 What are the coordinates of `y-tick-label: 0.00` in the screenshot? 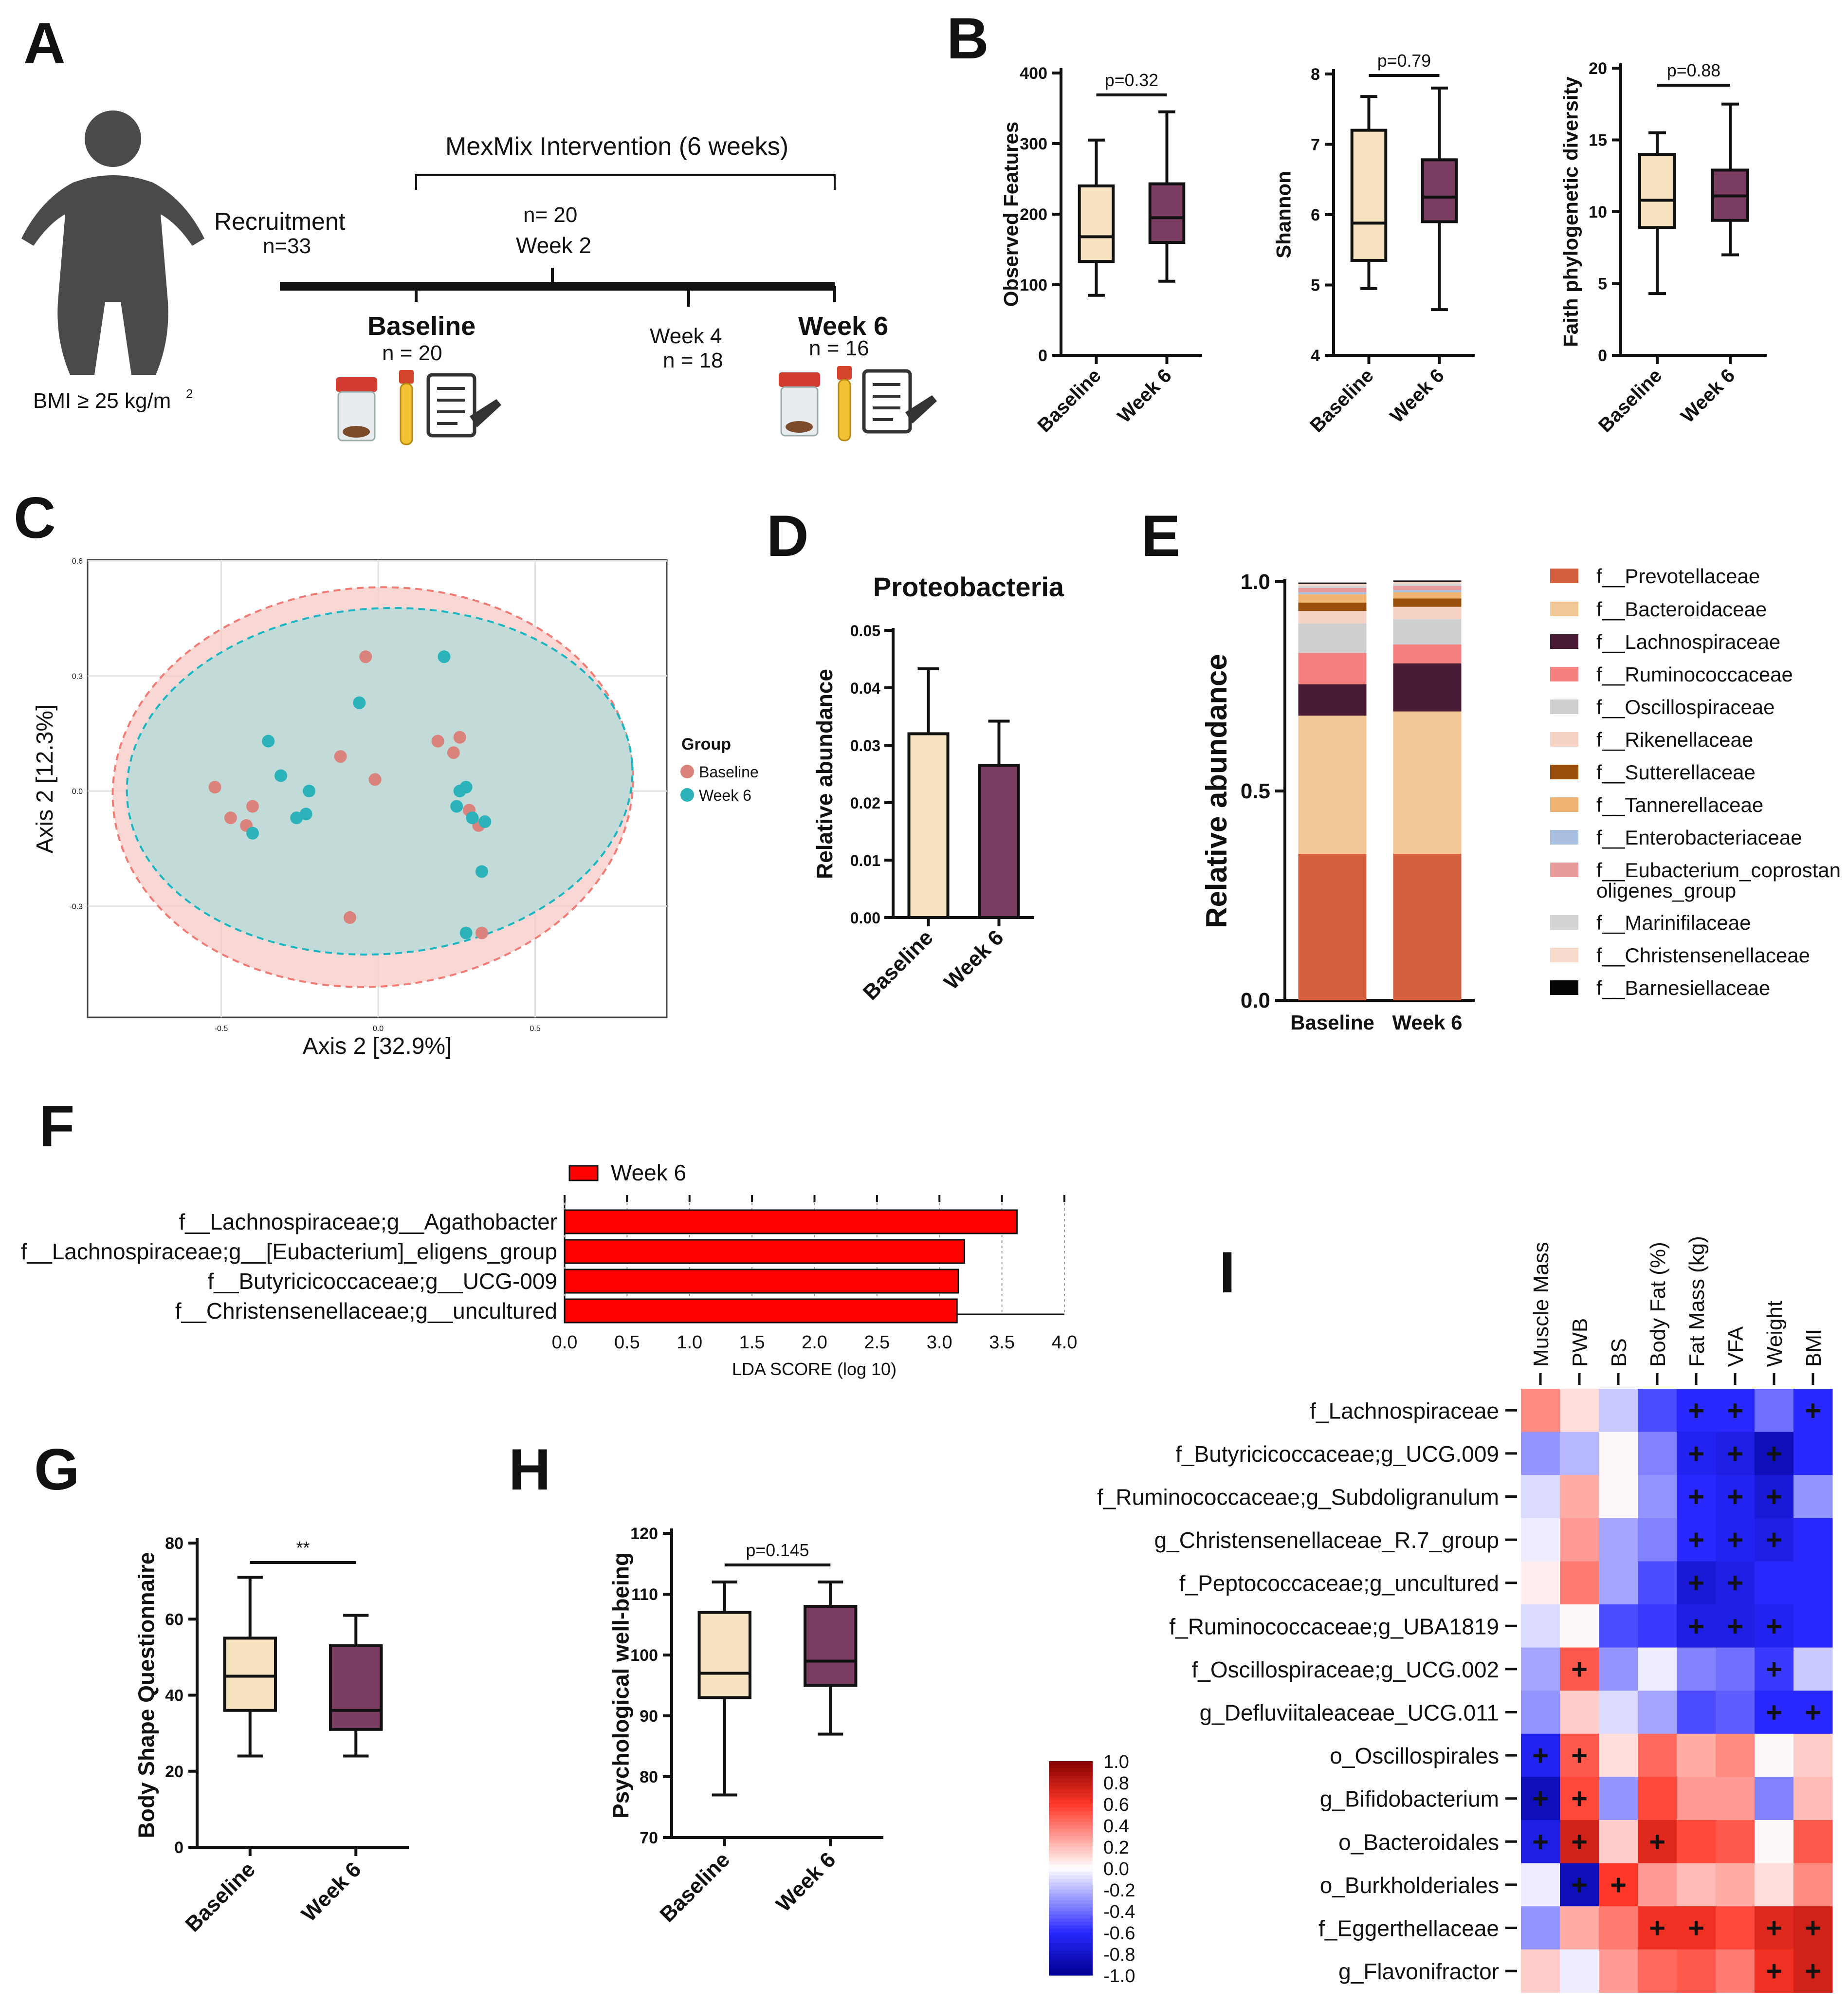 It's located at (865, 918).